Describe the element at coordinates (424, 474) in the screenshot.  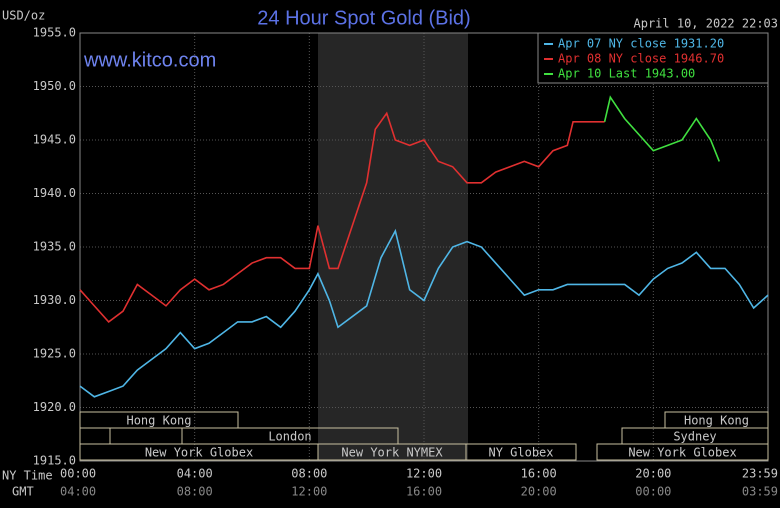
I see `x-tick-label: 12:00` at that location.